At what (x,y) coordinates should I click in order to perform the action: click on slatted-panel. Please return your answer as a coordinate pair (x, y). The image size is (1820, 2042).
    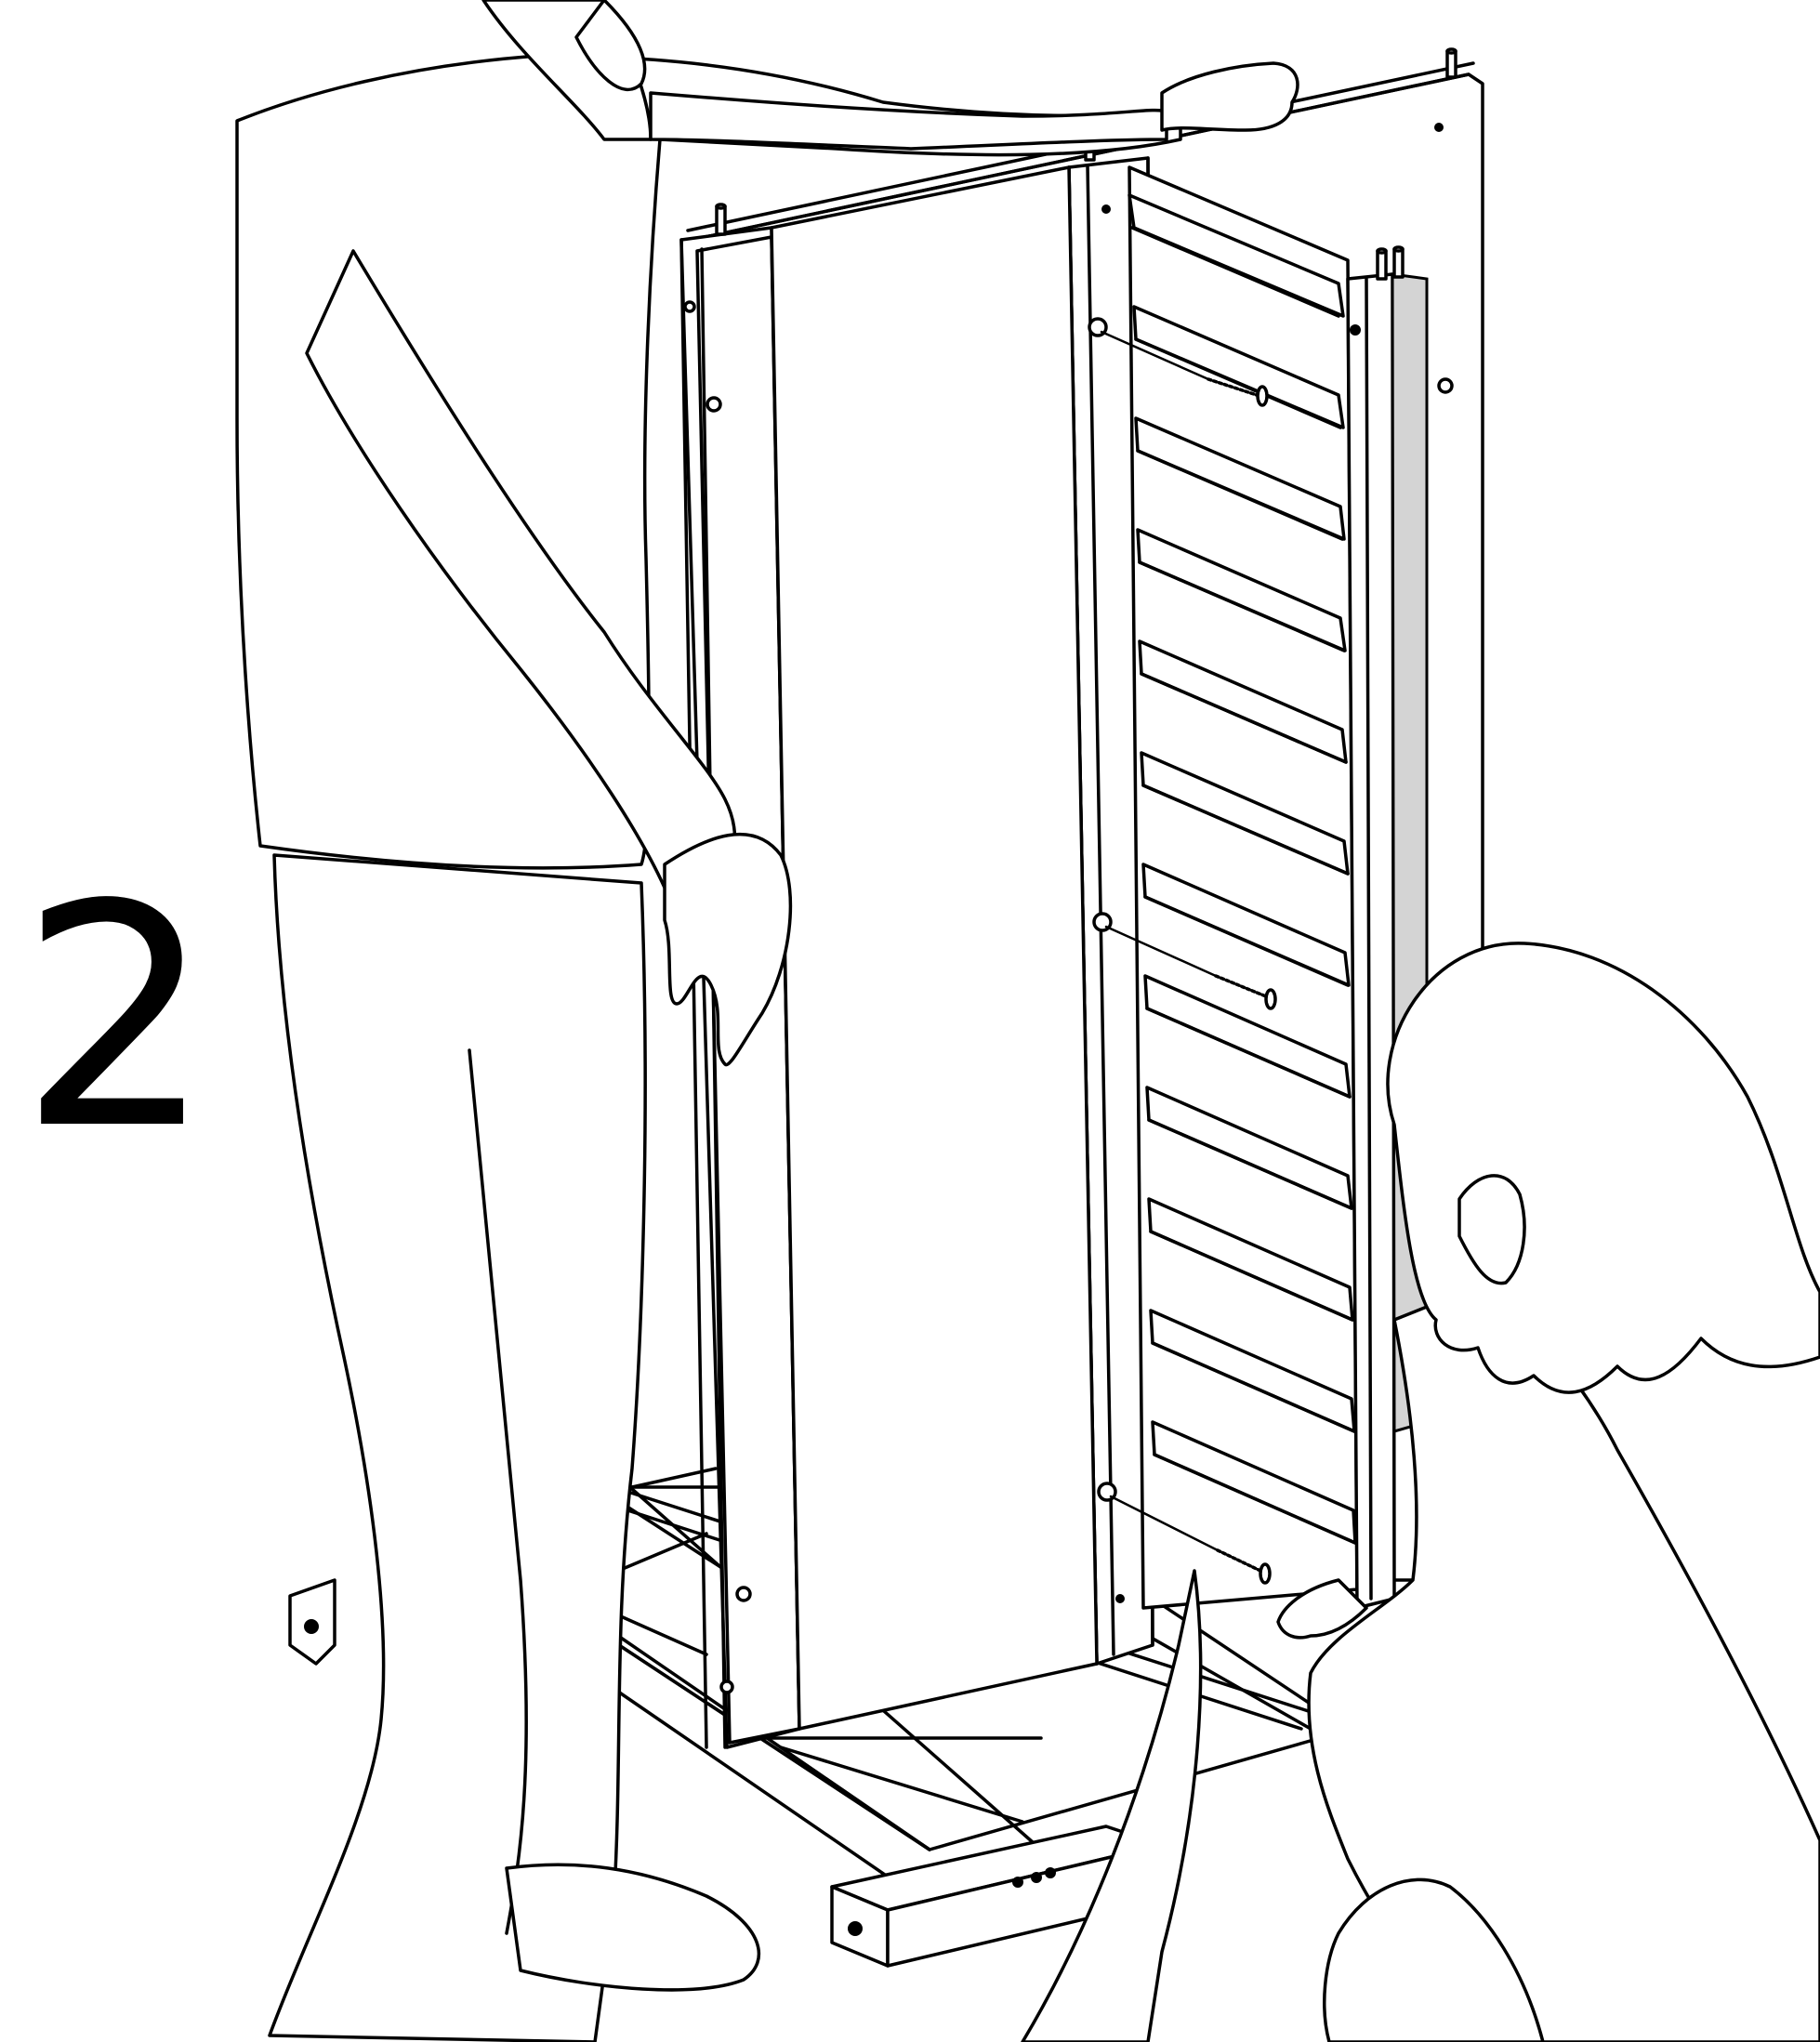
    Looking at the image, I should click on (1243, 888).